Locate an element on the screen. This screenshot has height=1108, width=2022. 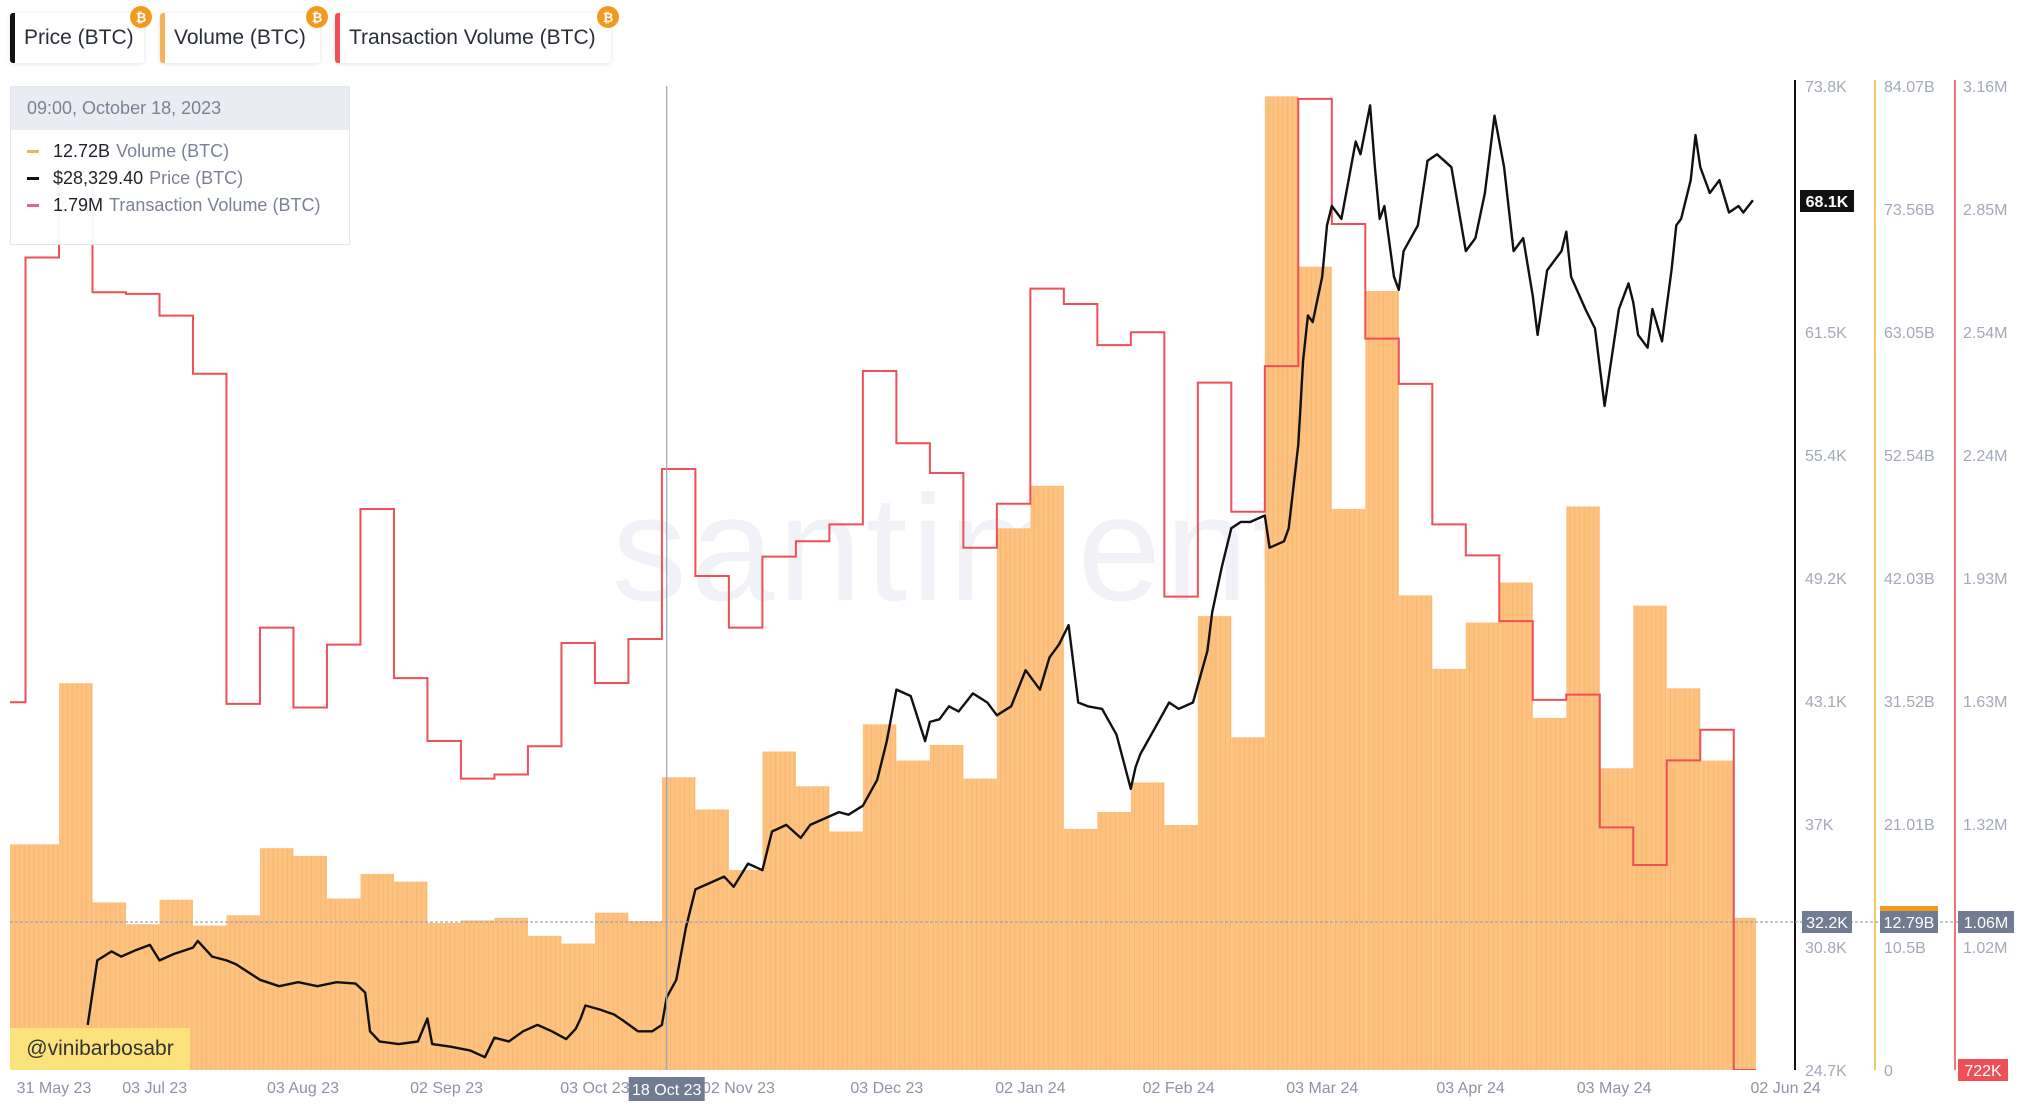
crosshair-date-badge: 18 Oct 23 is located at coordinates (666, 1089).